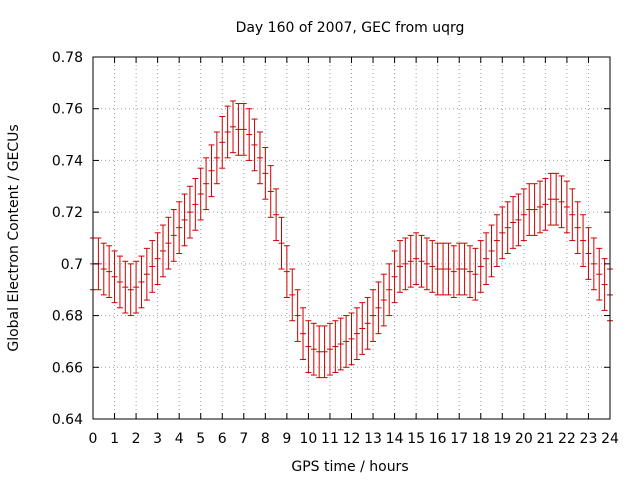  Describe the element at coordinates (330, 439) in the screenshot. I see `x-tick-label: 11` at that location.